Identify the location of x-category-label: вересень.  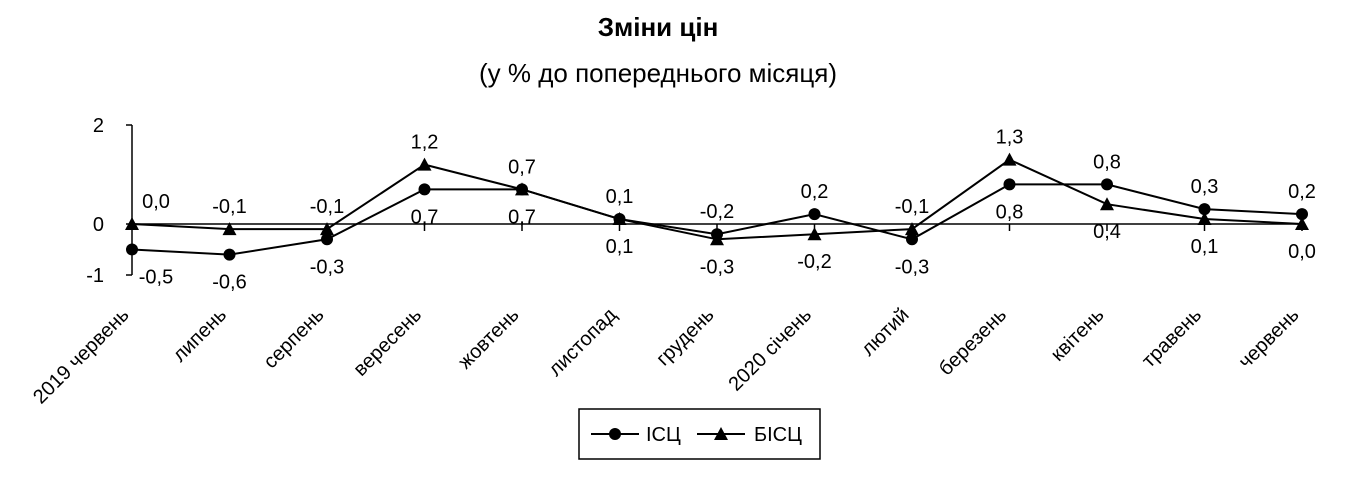
(387, 342).